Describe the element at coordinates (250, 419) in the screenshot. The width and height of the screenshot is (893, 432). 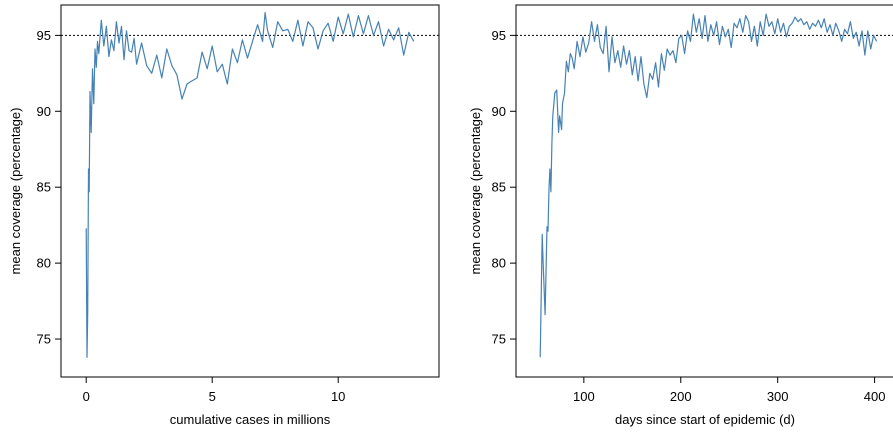
I see `x-axis-label: cumulative cases in millions` at that location.